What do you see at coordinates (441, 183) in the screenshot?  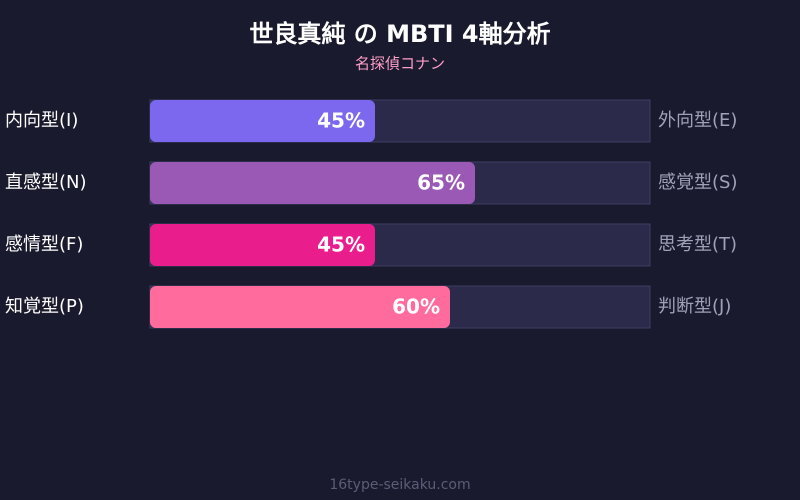 I see `value-label: 65%` at bounding box center [441, 183].